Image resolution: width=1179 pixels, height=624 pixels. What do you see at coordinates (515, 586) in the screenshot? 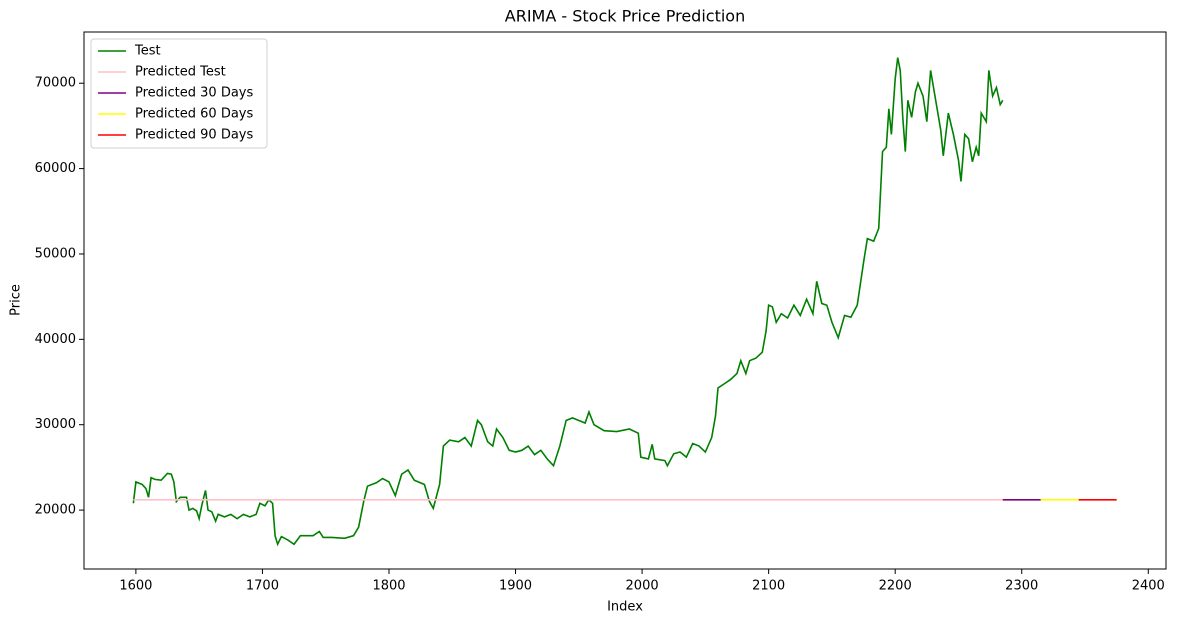
I see `x-tick-label: 1900` at bounding box center [515, 586].